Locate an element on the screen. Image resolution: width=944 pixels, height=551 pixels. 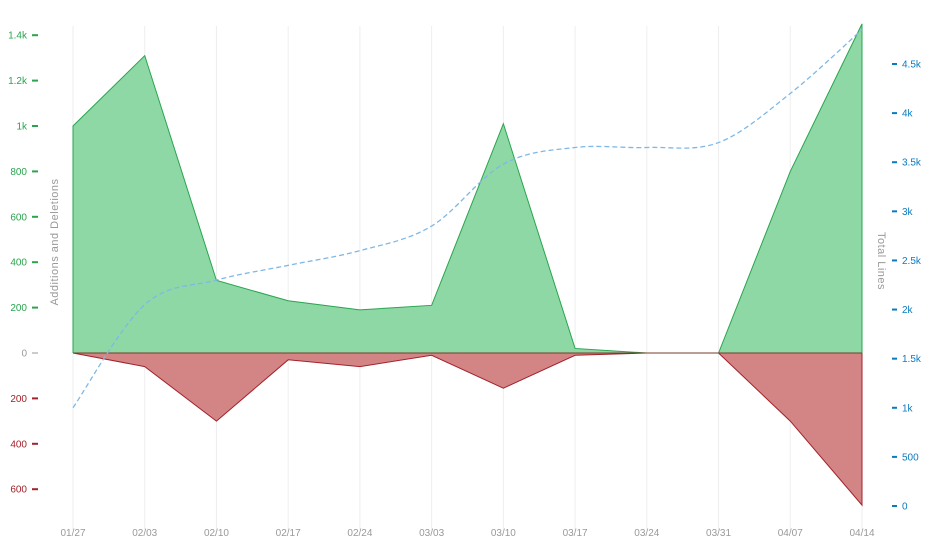
y-right-tick-label: 0 is located at coordinates (905, 507).